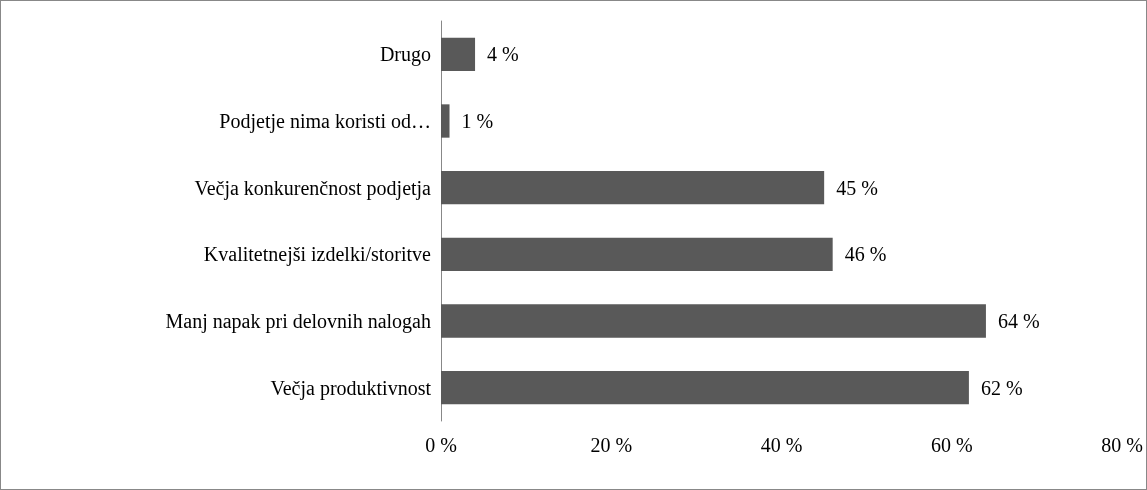  I want to click on y-tick-label: Kvalitetnejši izdelki/storitve, so click(317, 255).